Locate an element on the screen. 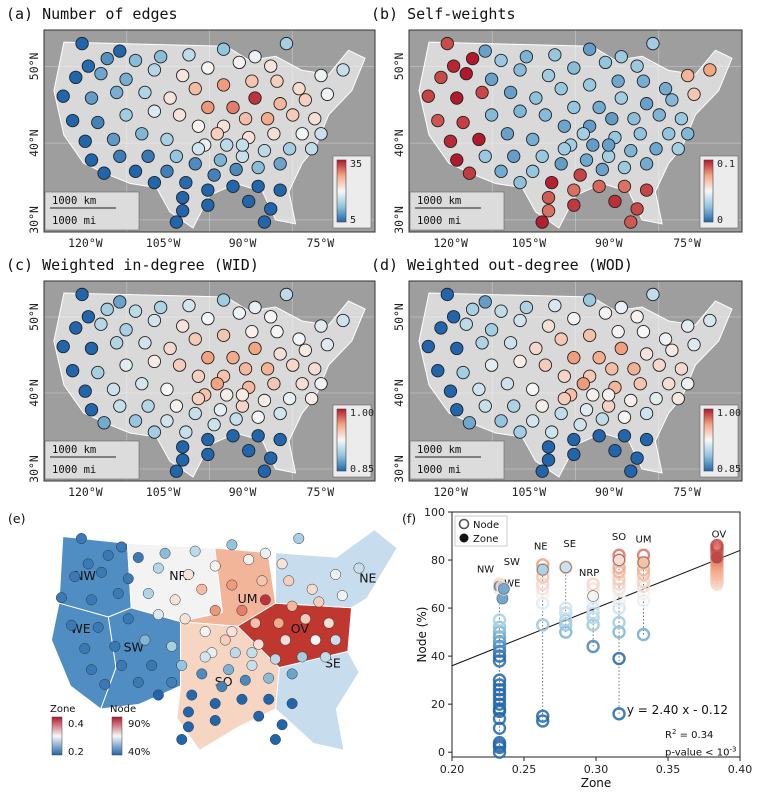 The width and height of the screenshot is (766, 795). zone-name-label: SE is located at coordinates (569, 544).